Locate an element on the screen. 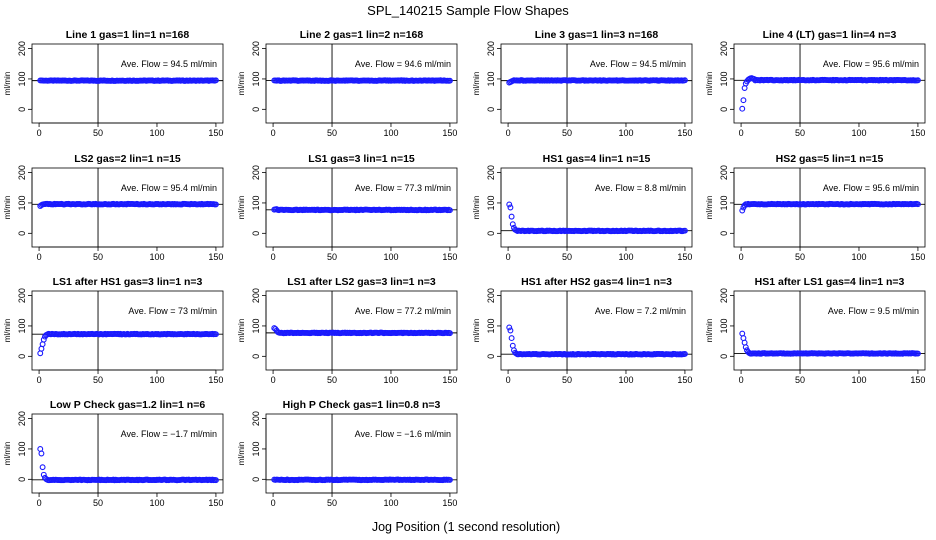  average-flow-annotation: Ave. Flow = 95.6 ml/min is located at coordinates (871, 64).